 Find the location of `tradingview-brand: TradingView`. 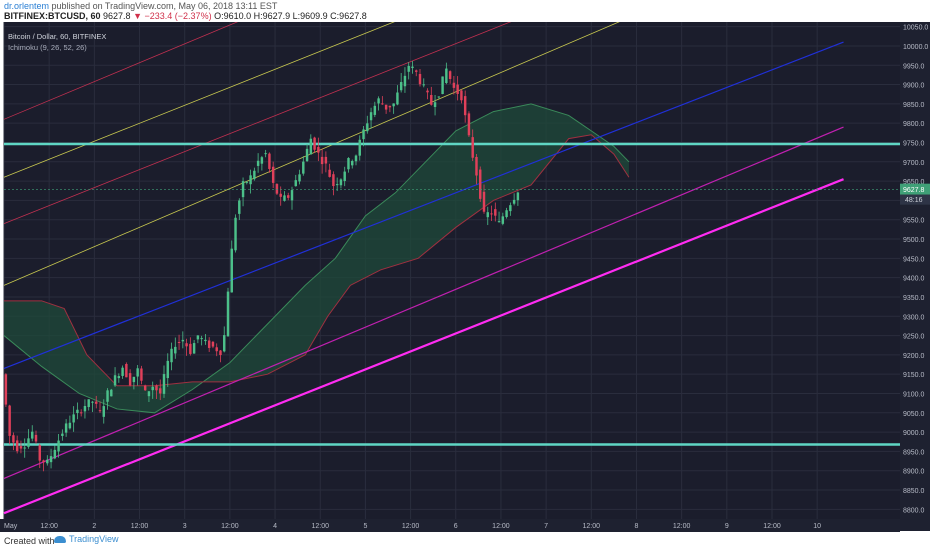

tradingview-brand: TradingView is located at coordinates (86, 539).